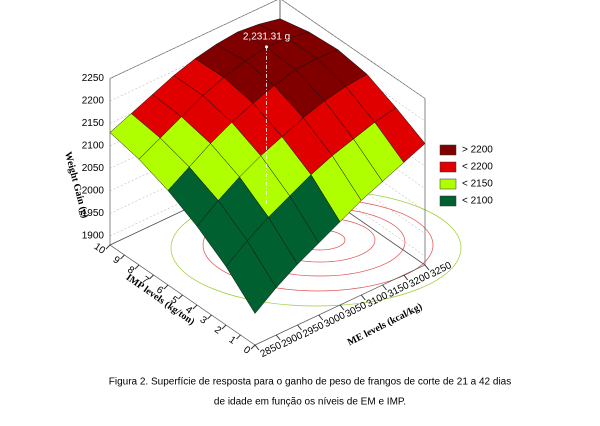  What do you see at coordinates (93, 191) in the screenshot?
I see `z-tick-label: 2000` at bounding box center [93, 191].